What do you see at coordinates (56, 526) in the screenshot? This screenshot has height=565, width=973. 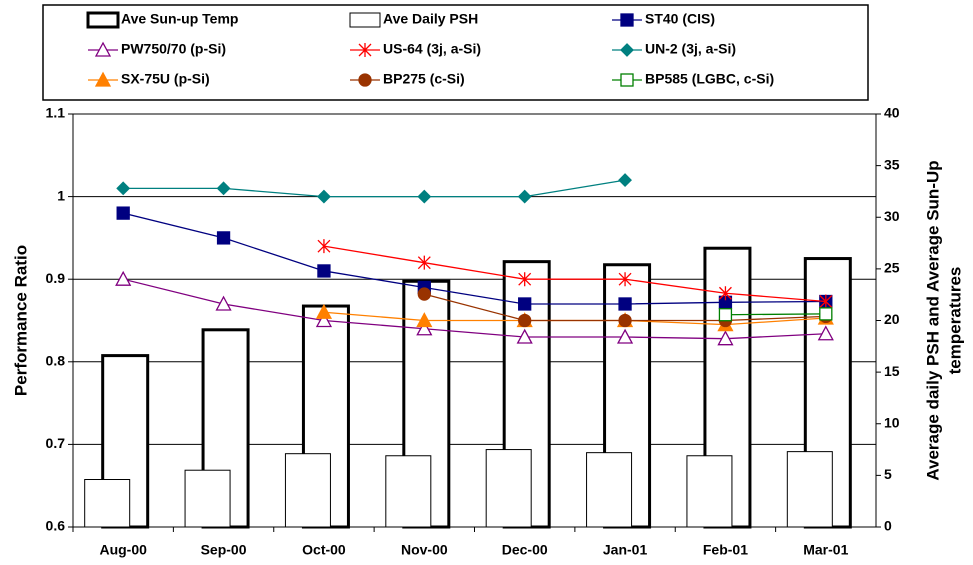 I see `y-tick-label: 0.6` at bounding box center [56, 526].